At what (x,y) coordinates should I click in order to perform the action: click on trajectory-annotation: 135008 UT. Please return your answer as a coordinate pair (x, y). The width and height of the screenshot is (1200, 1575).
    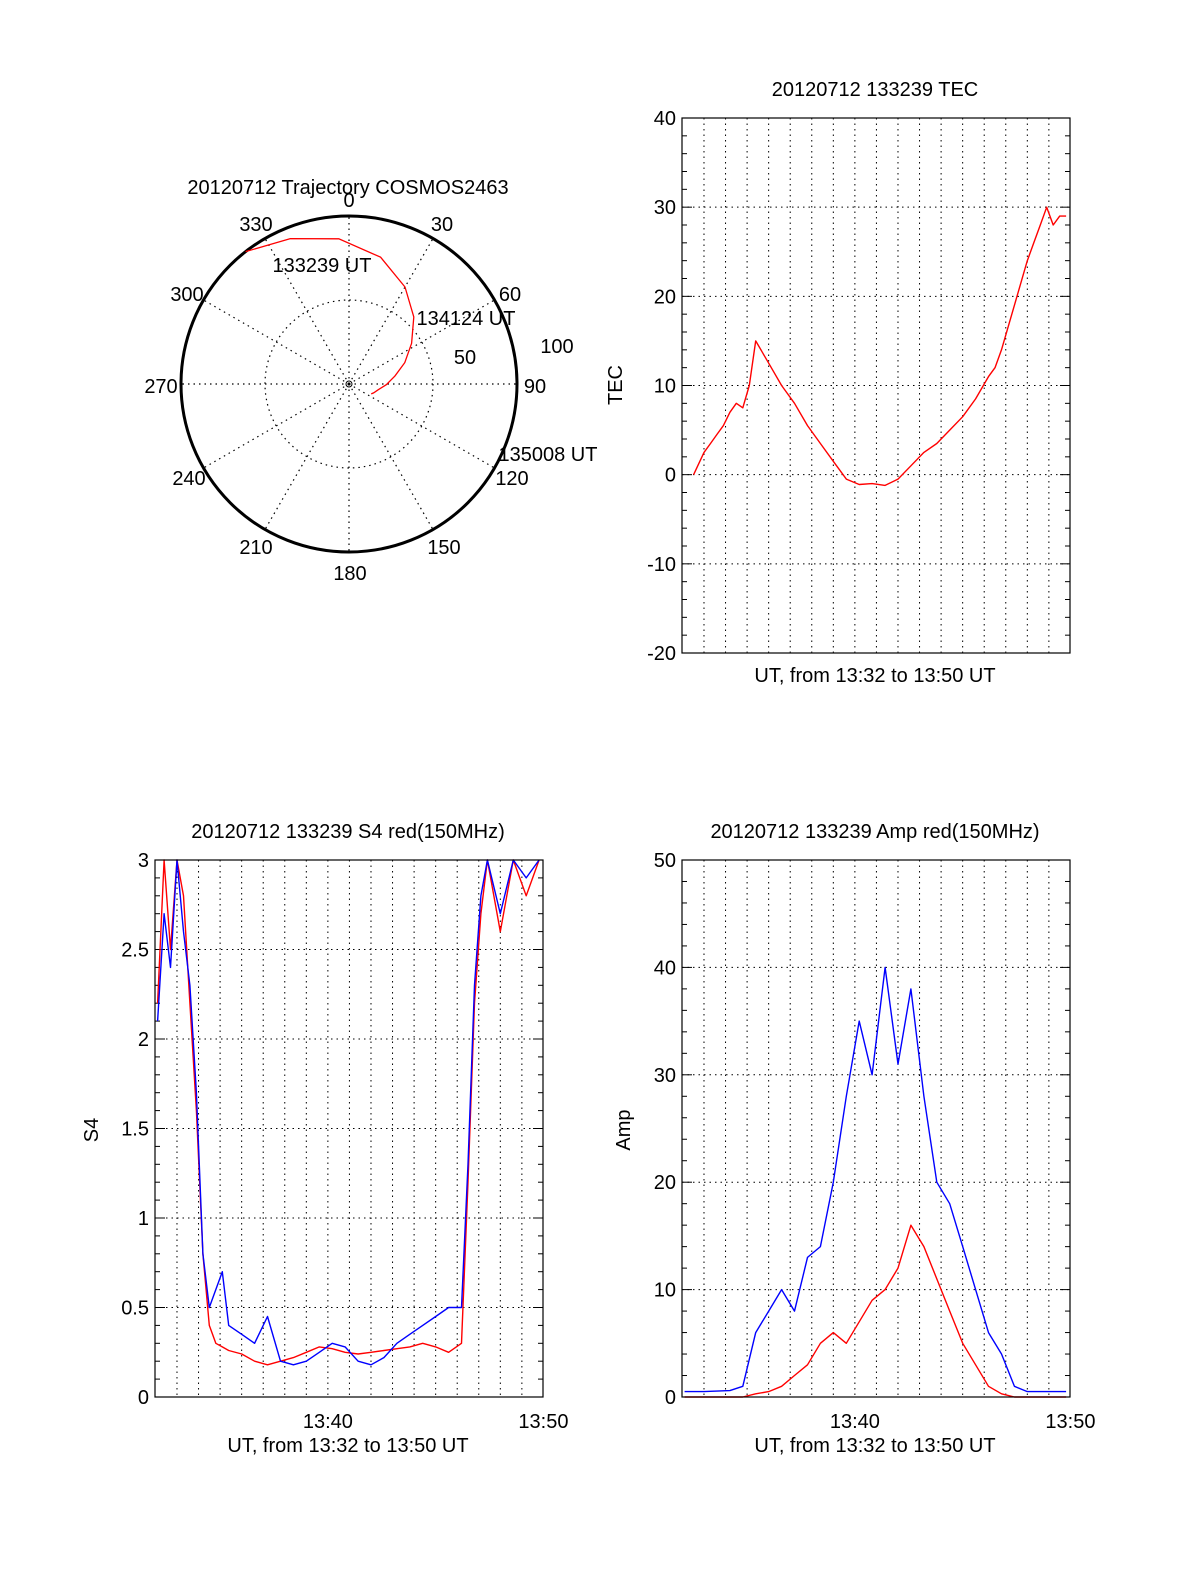
    Looking at the image, I should click on (548, 455).